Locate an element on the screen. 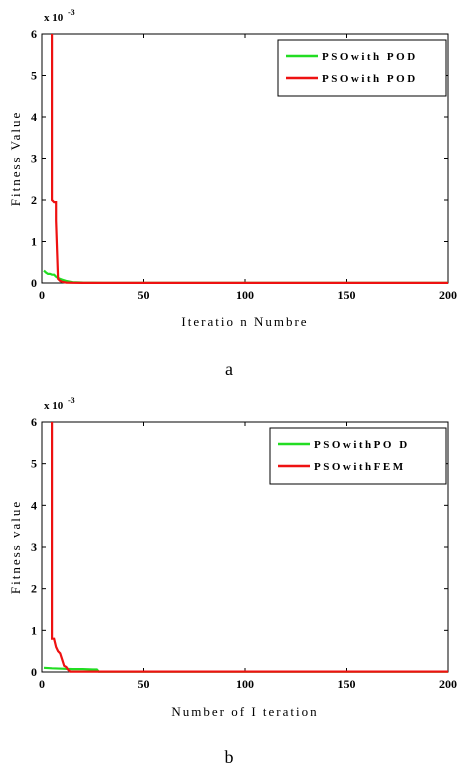  y-axis-label: Fitness Value is located at coordinates (15, 158).